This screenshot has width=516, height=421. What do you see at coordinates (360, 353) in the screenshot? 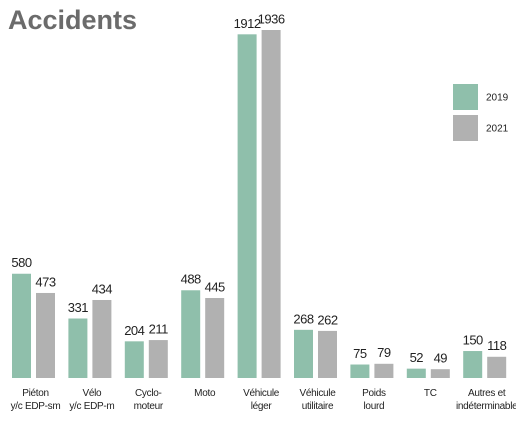
I see `value-label: 75` at bounding box center [360, 353].